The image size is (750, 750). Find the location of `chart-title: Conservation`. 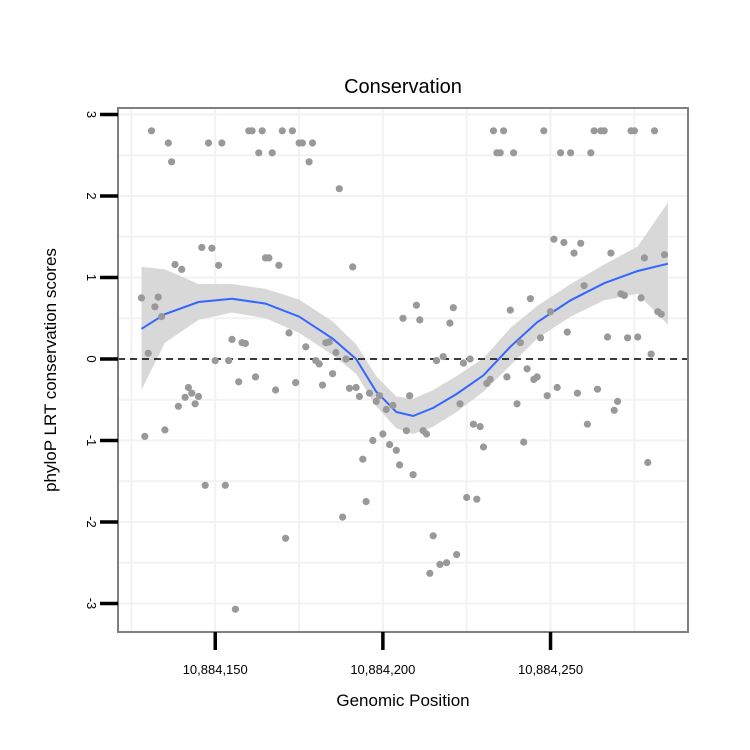

chart-title: Conservation is located at coordinates (403, 87).